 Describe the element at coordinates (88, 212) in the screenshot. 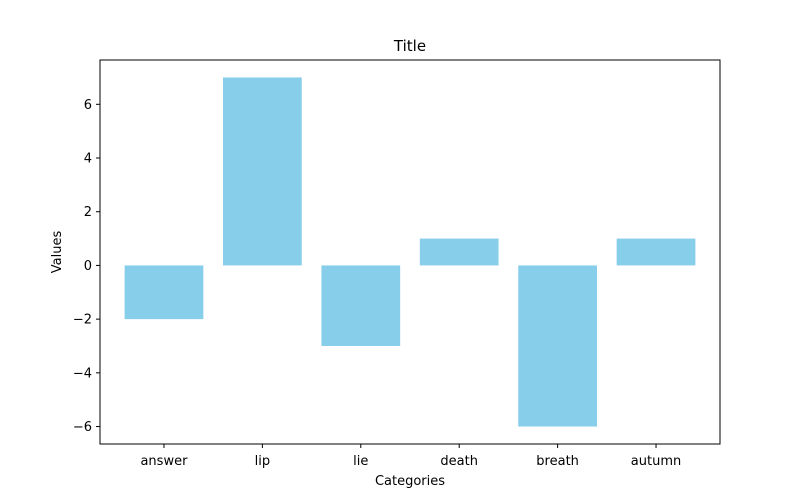

I see `y-tick-label: 2` at that location.